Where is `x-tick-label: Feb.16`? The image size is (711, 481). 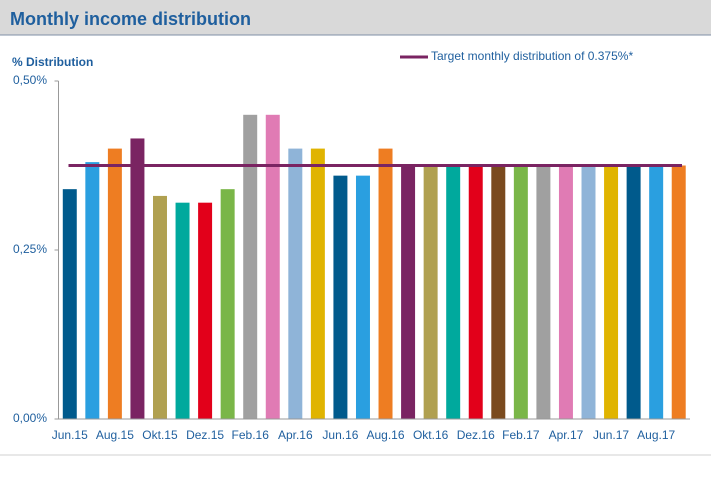
x-tick-label: Feb.16 is located at coordinates (251, 435).